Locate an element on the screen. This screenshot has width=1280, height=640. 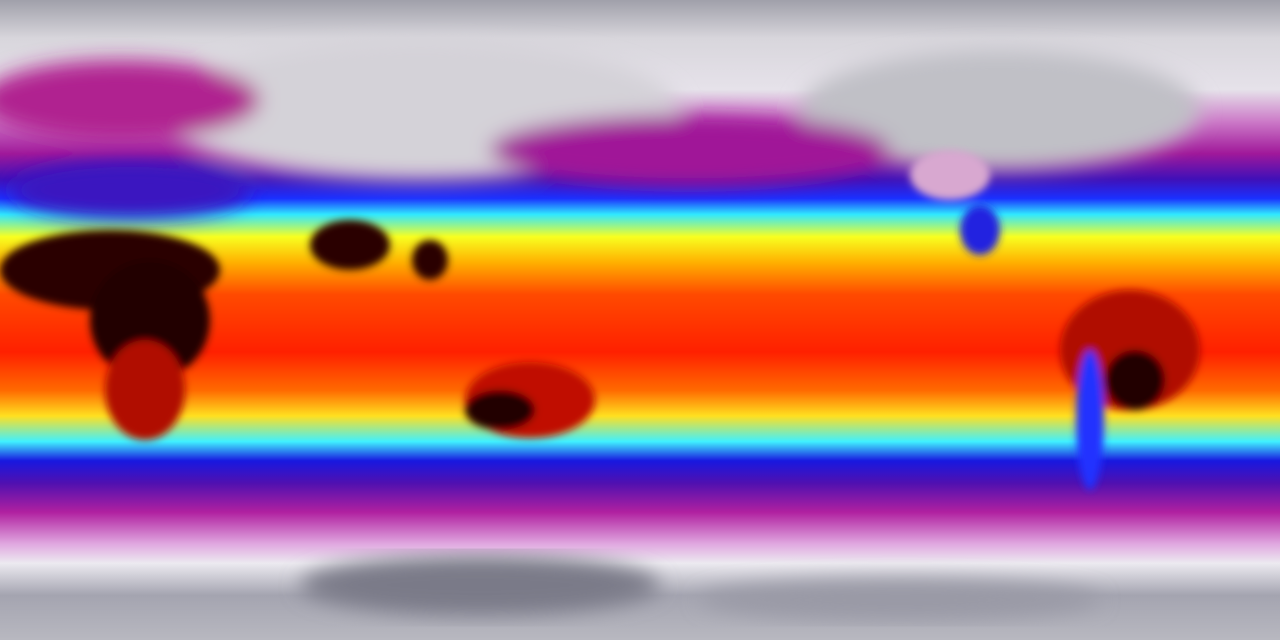
australia is located at coordinates (530, 400).